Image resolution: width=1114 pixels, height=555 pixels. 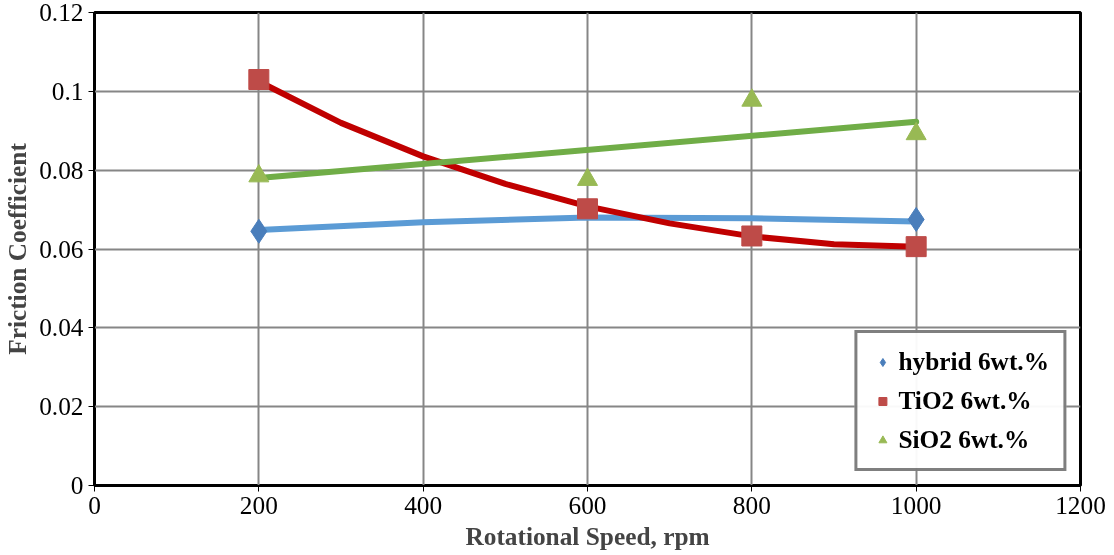 I want to click on y-tick-label: 0.1, so click(x=67, y=90).